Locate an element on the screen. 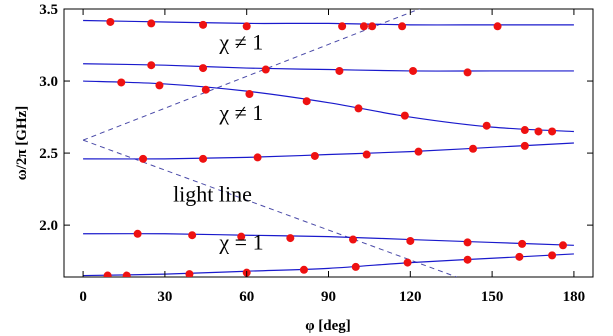 The image size is (613, 336). x-tick-label: 0 is located at coordinates (83, 297).